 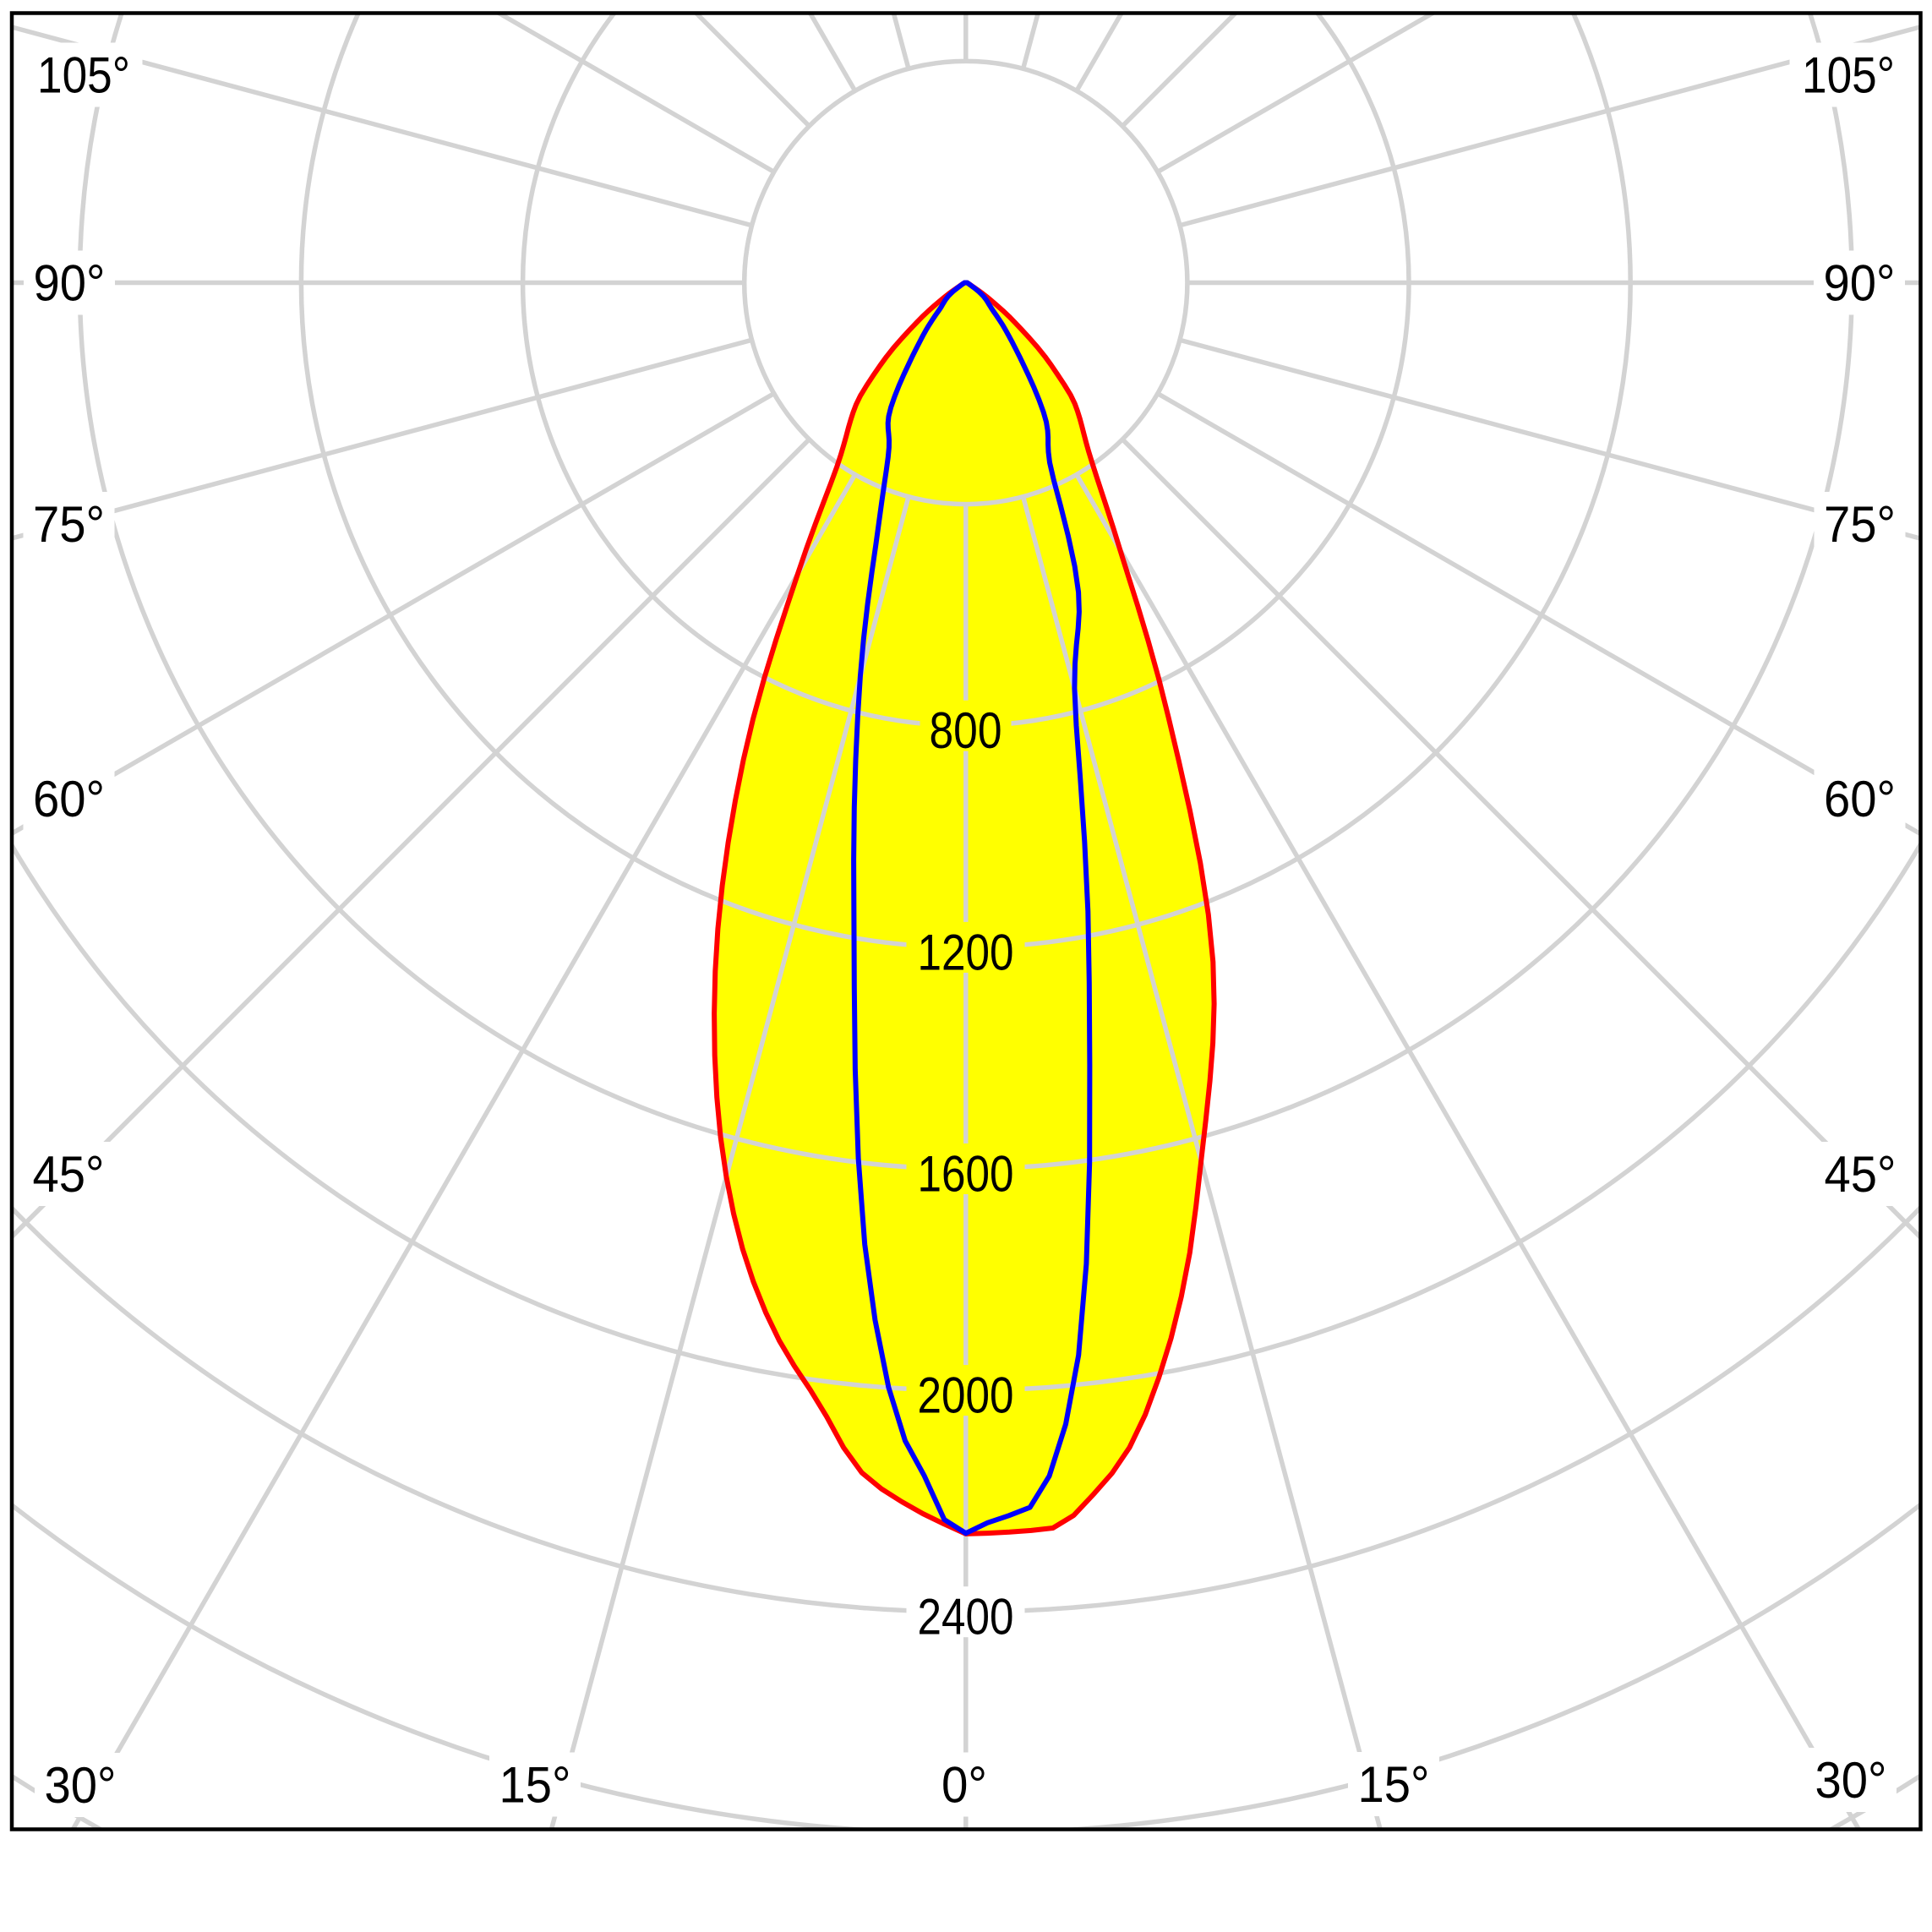 I want to click on svg-text: 1600, so click(x=966, y=1174).